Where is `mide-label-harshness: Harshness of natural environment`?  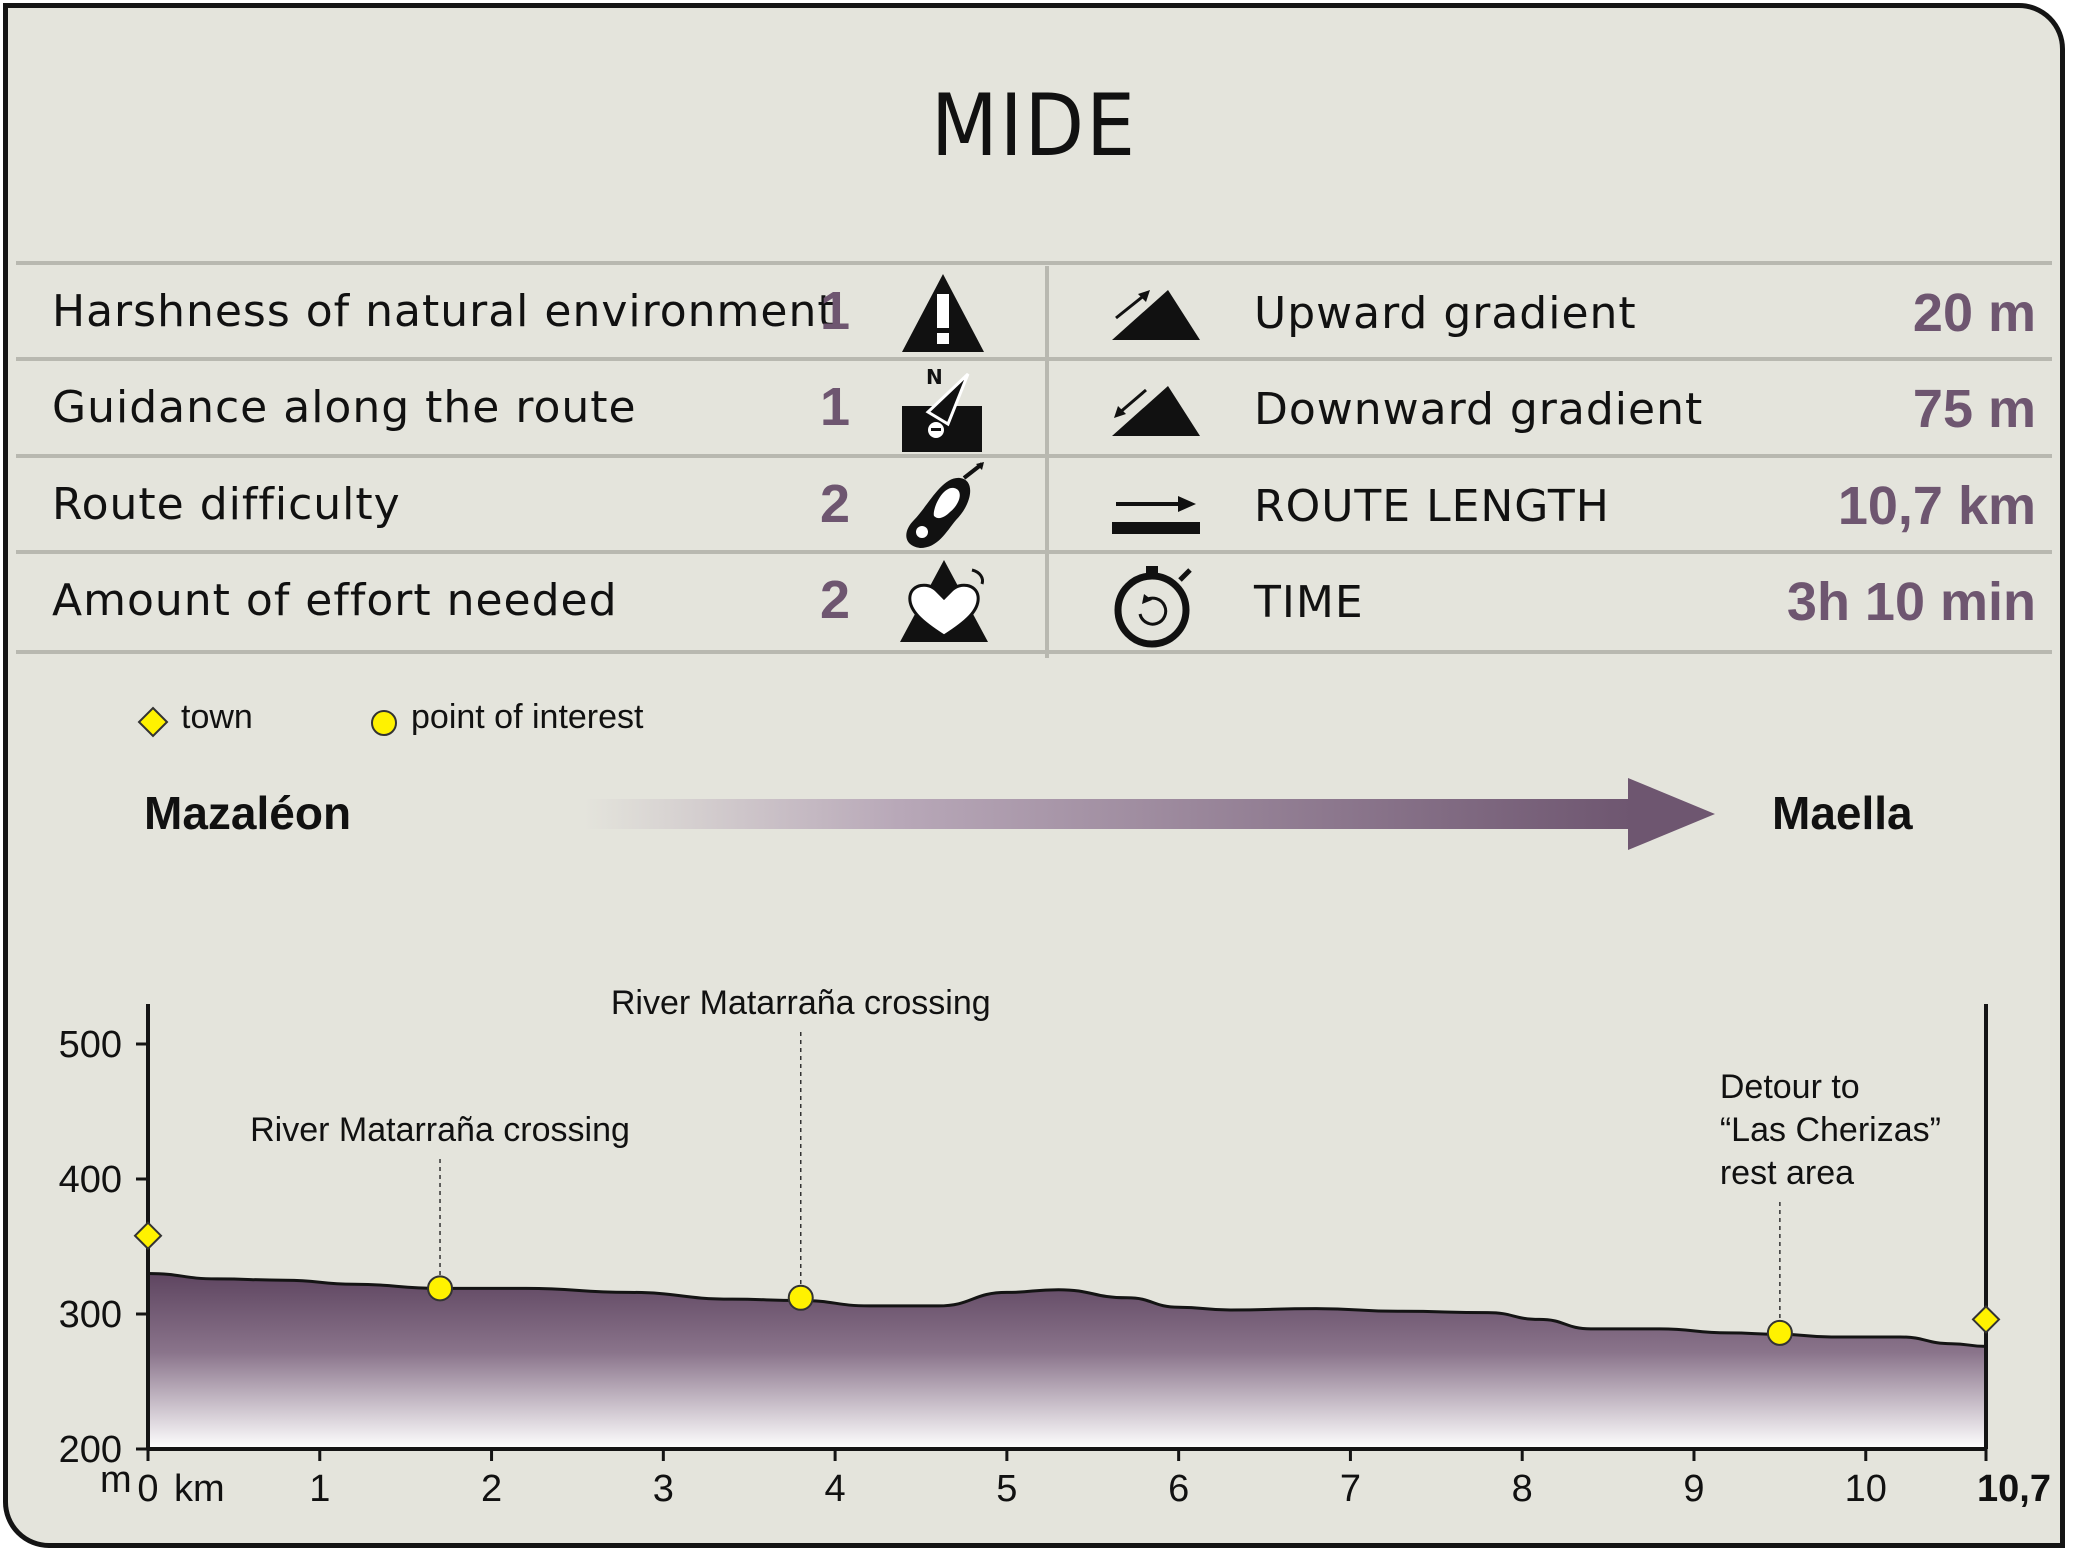
mide-label-harshness: Harshness of natural environment is located at coordinates (444, 311).